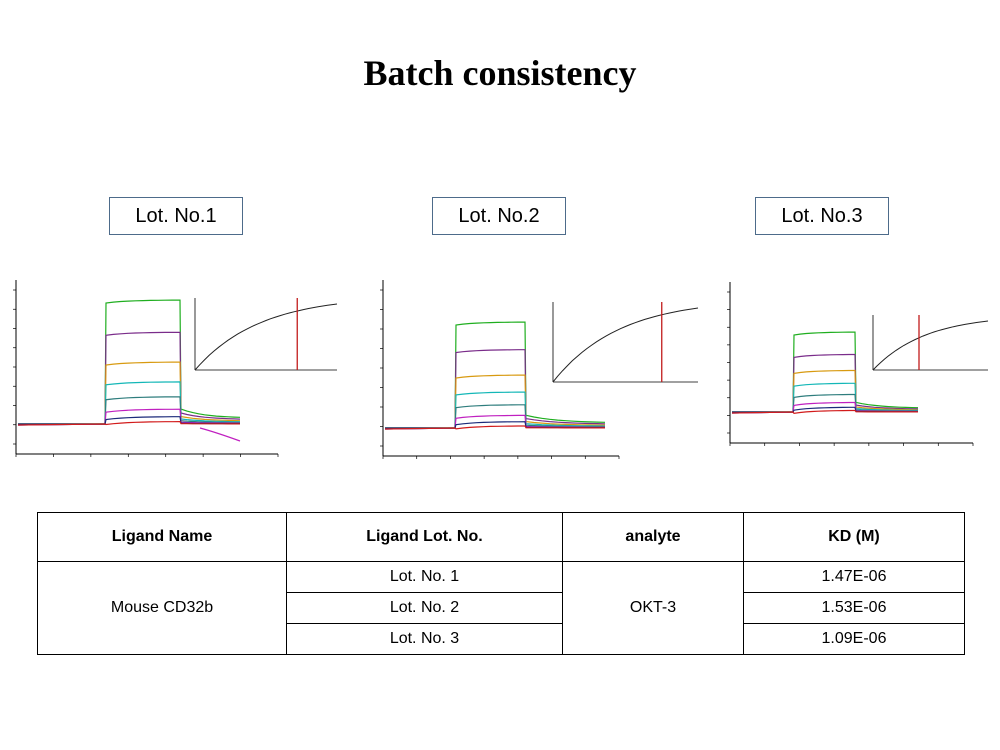  I want to click on lot-cell-1: Lot. No. 1, so click(424, 577).